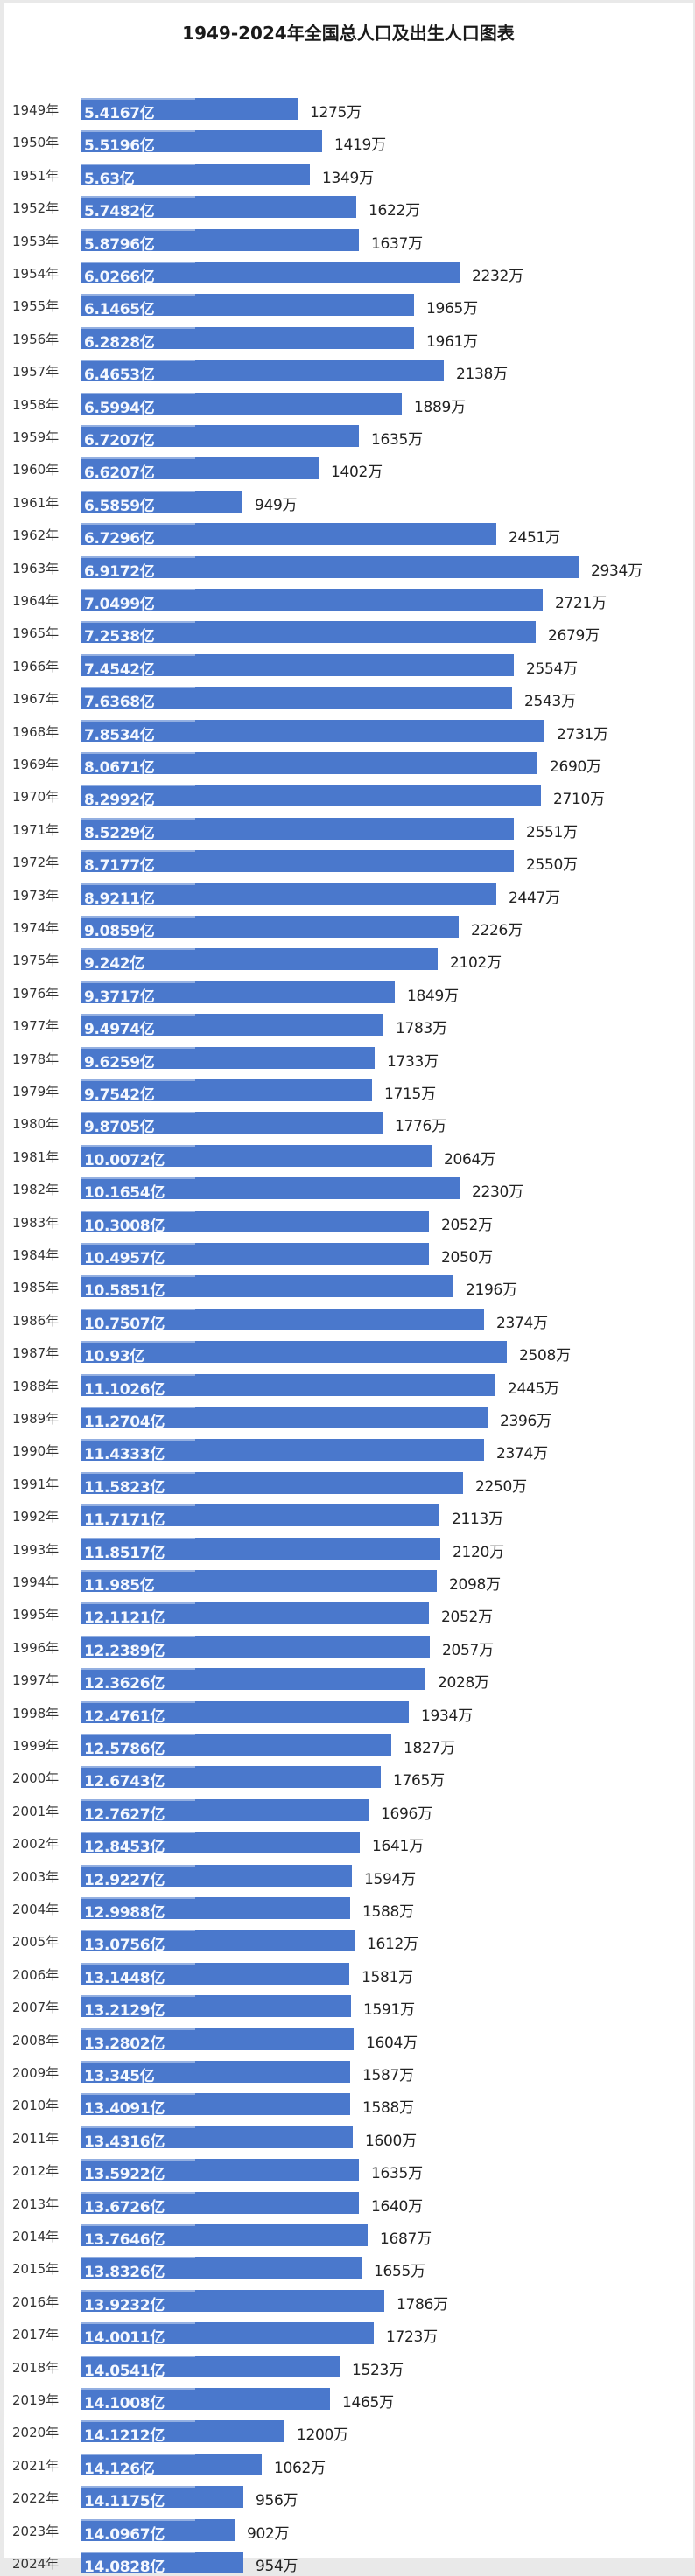 The width and height of the screenshot is (695, 2576). What do you see at coordinates (220, 437) in the screenshot?
I see `births-bar: 6.7207亿` at bounding box center [220, 437].